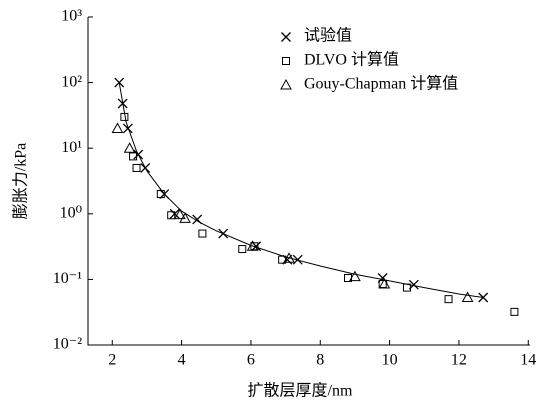 Image resolution: width=544 pixels, height=403 pixels. I want to click on y-tick-label: 10¹, so click(71, 147).